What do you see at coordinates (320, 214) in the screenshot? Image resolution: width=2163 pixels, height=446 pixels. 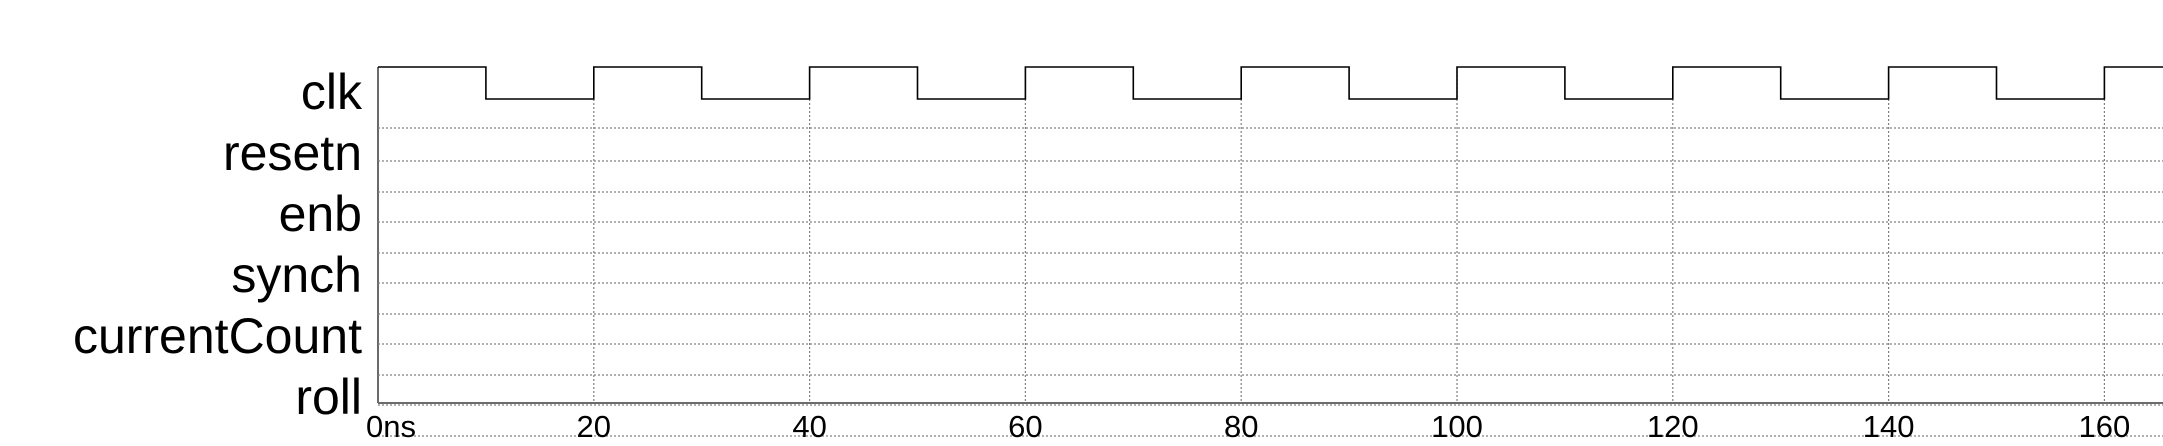 I see `signal-label-enb: enb` at bounding box center [320, 214].